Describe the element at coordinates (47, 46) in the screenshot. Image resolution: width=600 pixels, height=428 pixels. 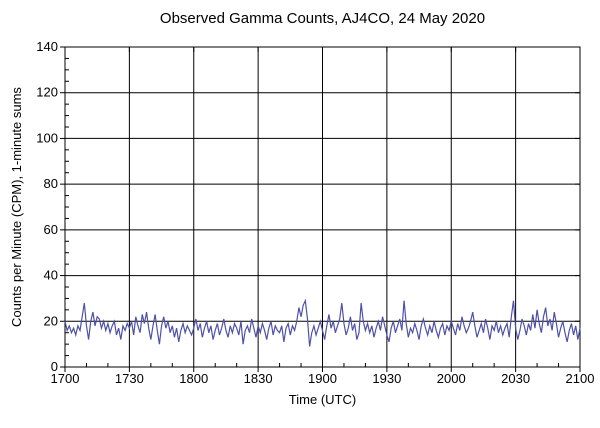
I see `y-tick-label: 140` at that location.